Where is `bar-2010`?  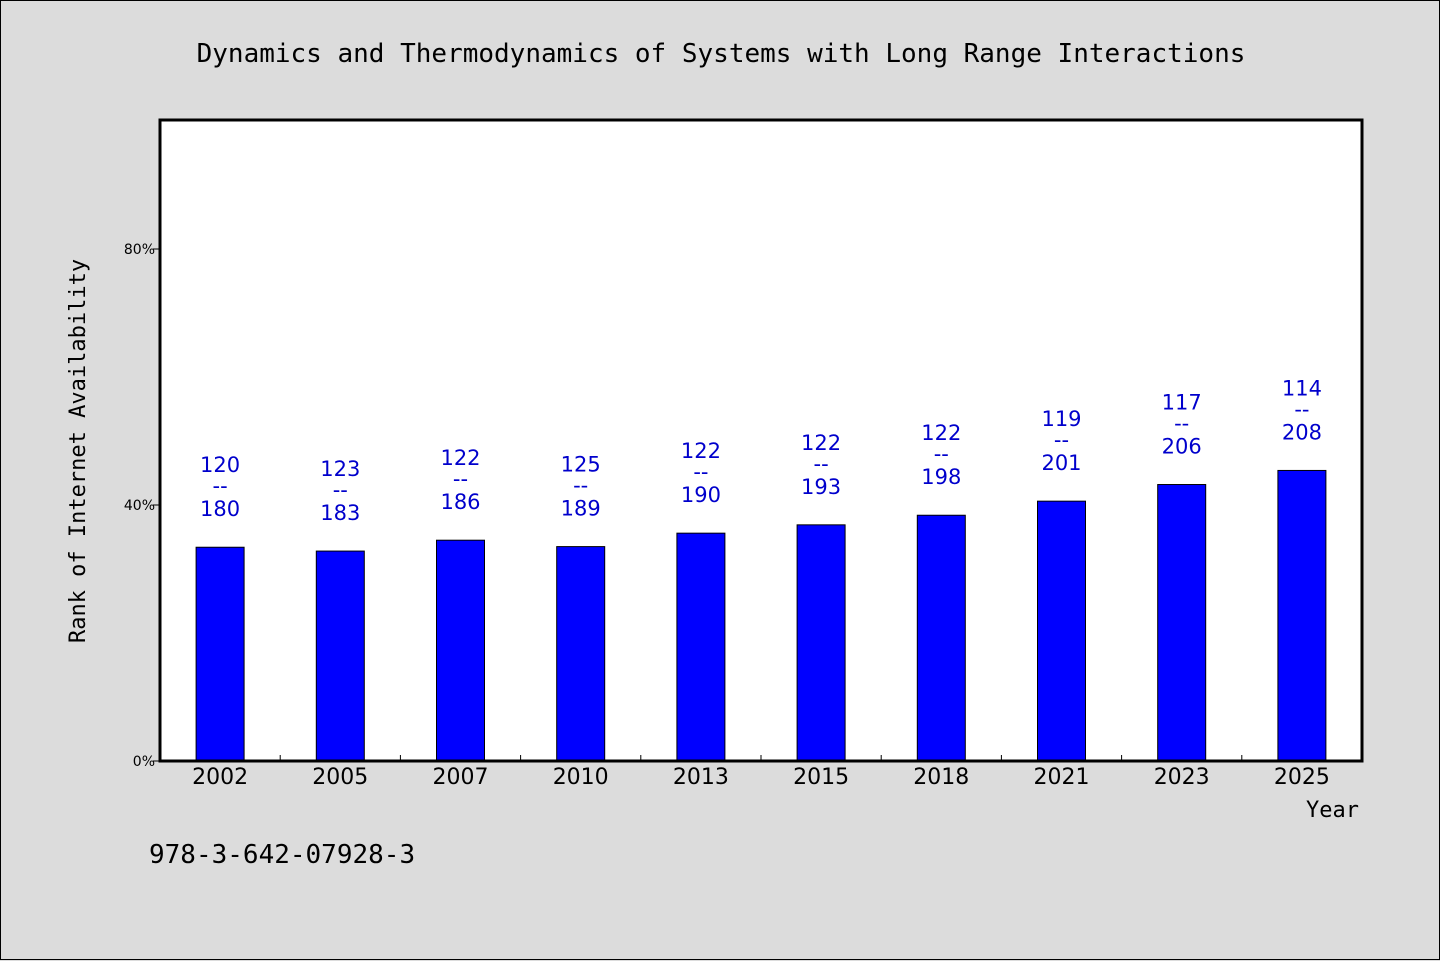 bar-2010 is located at coordinates (581, 654).